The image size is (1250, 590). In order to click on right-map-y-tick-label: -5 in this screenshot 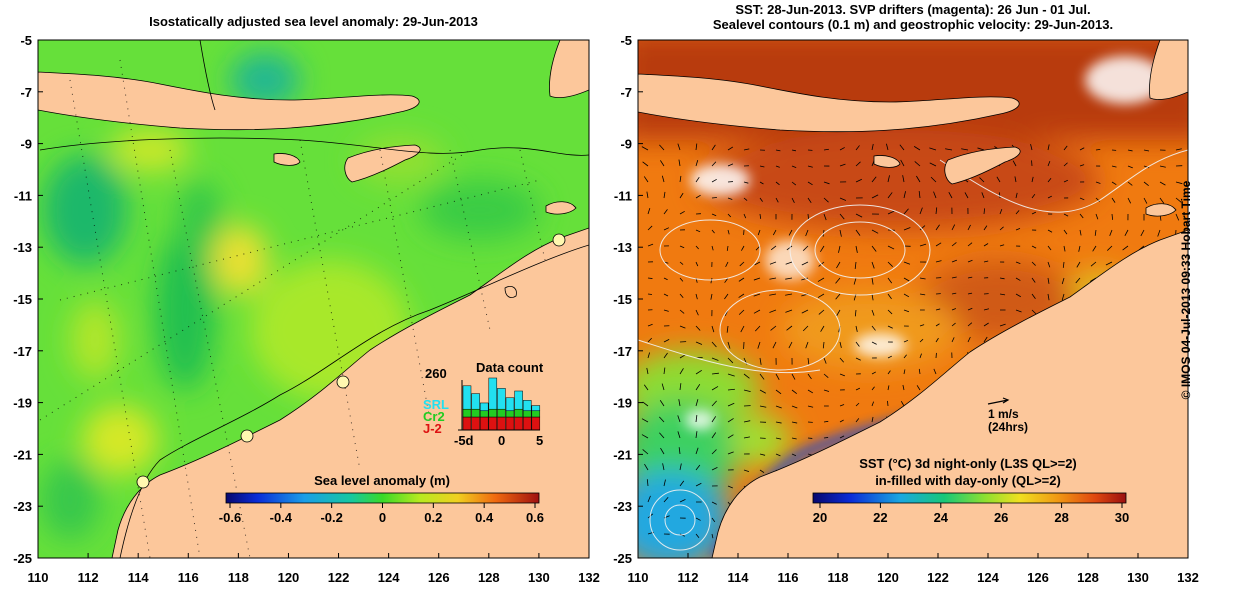, I will do `click(626, 40)`.